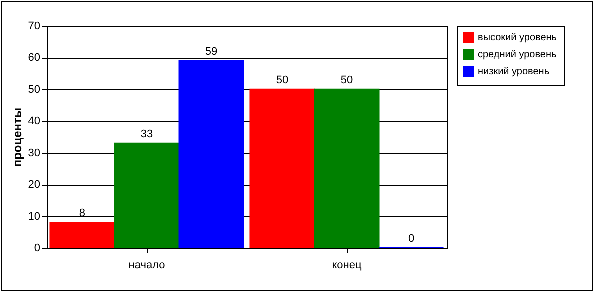 The height and width of the screenshot is (294, 596). I want to click on legend-label: высокий уровень, so click(518, 38).